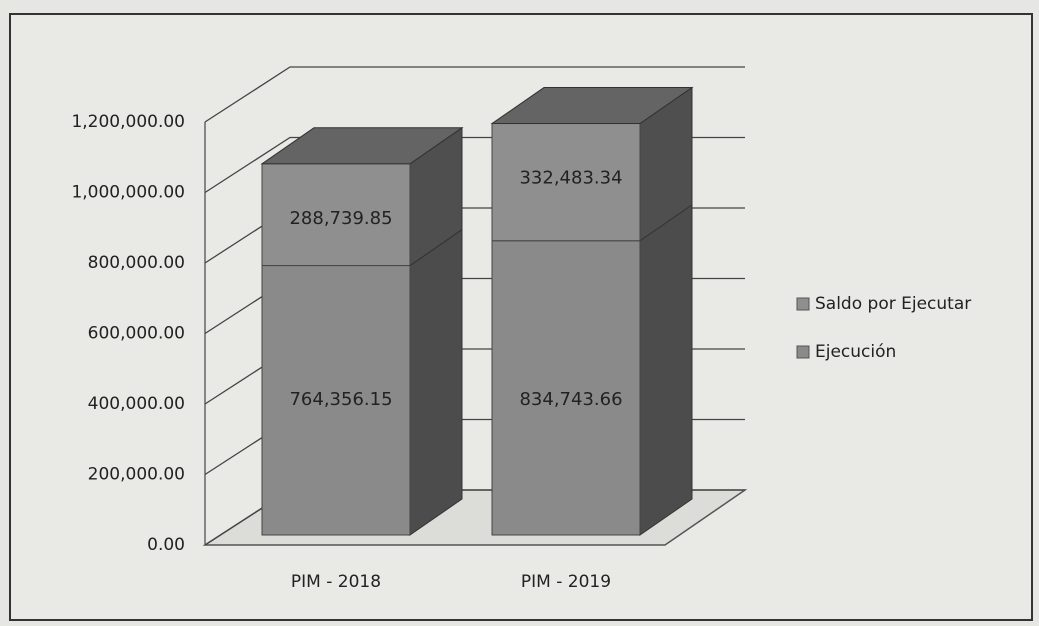  What do you see at coordinates (128, 122) in the screenshot?
I see `y-tick-label: 1,200,000.00` at bounding box center [128, 122].